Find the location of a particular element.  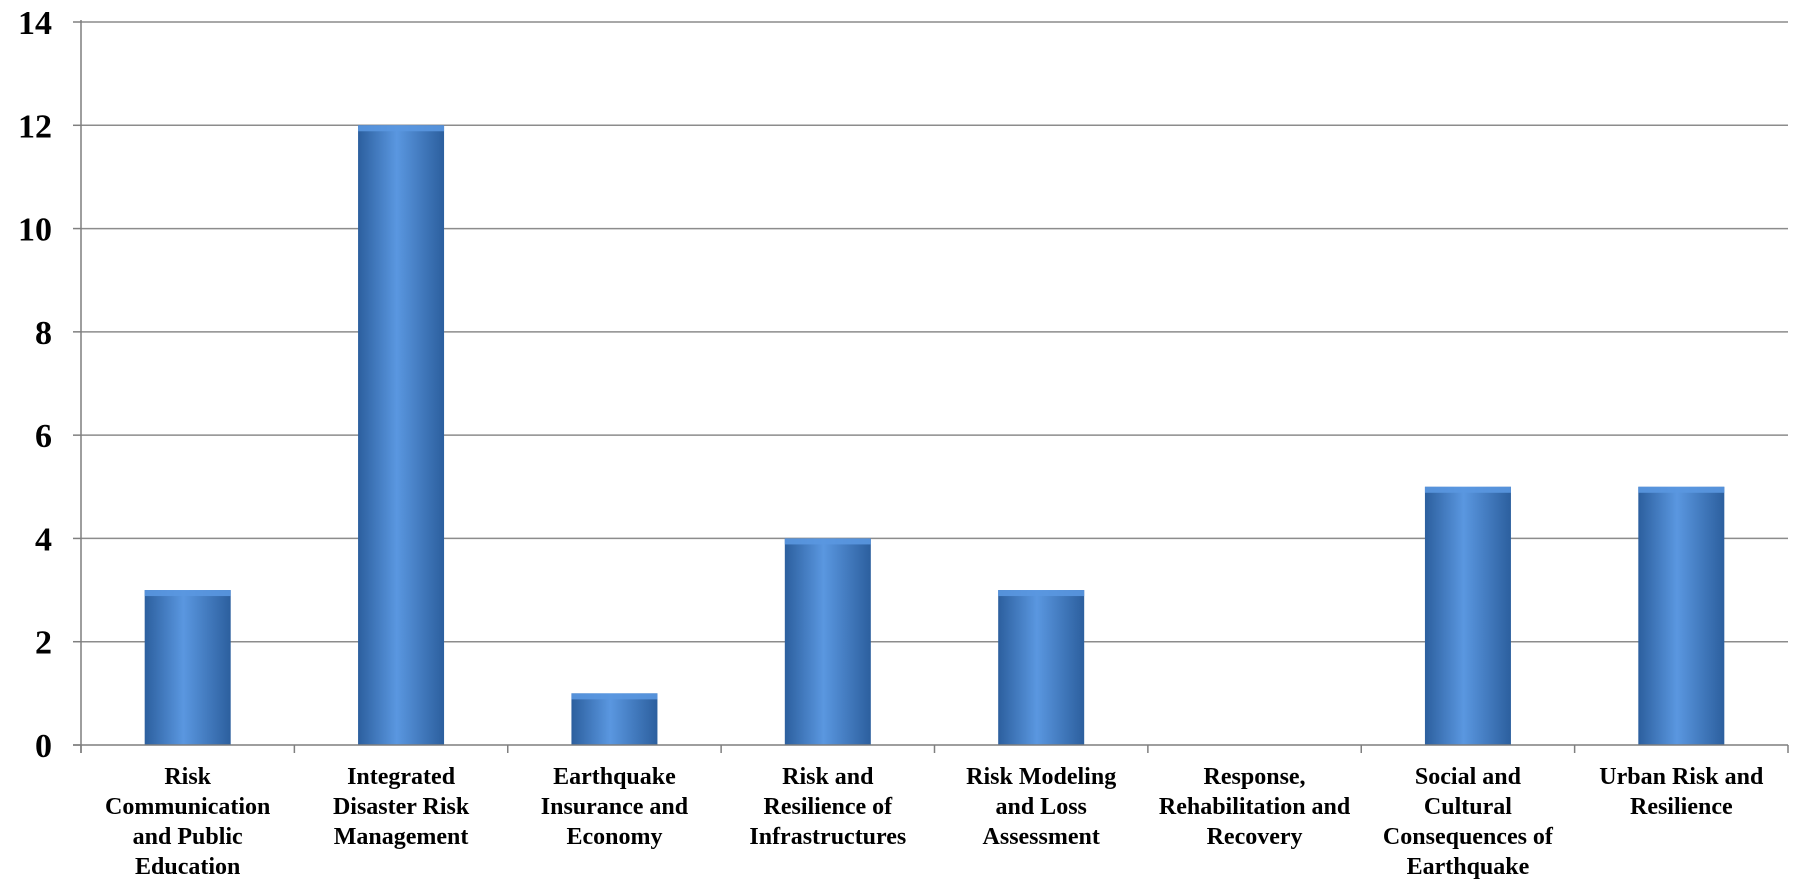

x-category-label-line: Infrastructures is located at coordinates (827, 837).